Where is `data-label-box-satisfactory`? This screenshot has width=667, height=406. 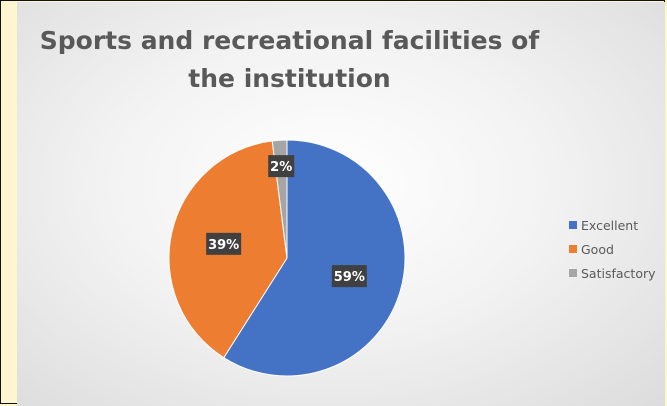 data-label-box-satisfactory is located at coordinates (281, 166).